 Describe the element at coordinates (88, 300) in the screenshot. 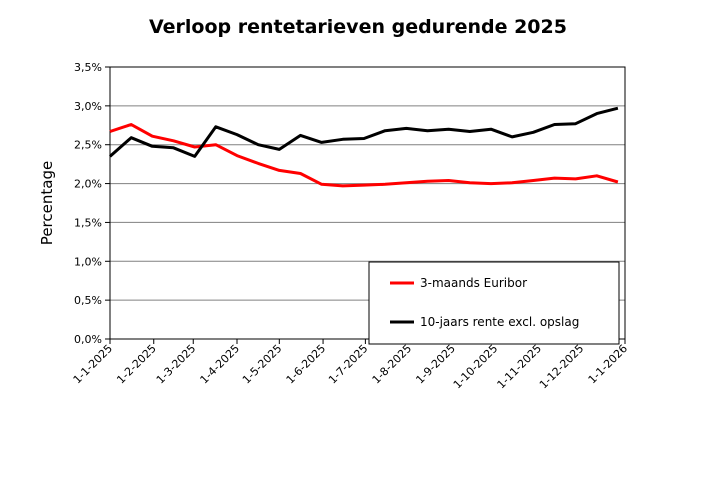

I see `y-tick-label: 0,5%` at that location.